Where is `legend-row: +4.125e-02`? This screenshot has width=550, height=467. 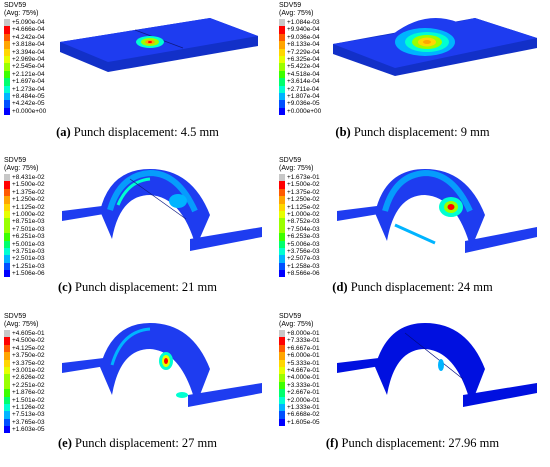
legend-row: +4.125e-02 is located at coordinates (34, 348).